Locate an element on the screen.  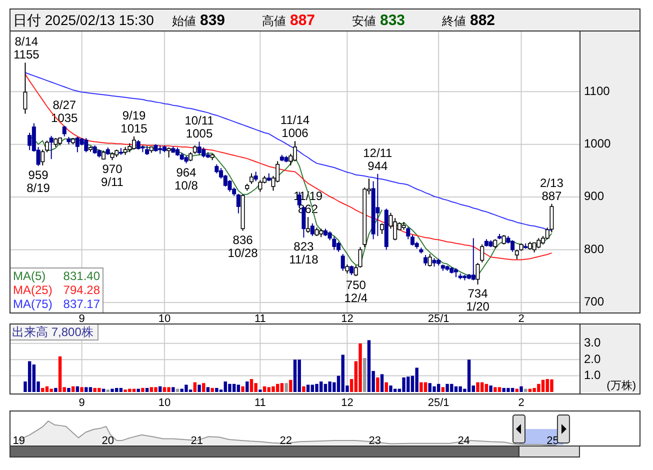
annotation: 12/11 944 is located at coordinates (378, 159).